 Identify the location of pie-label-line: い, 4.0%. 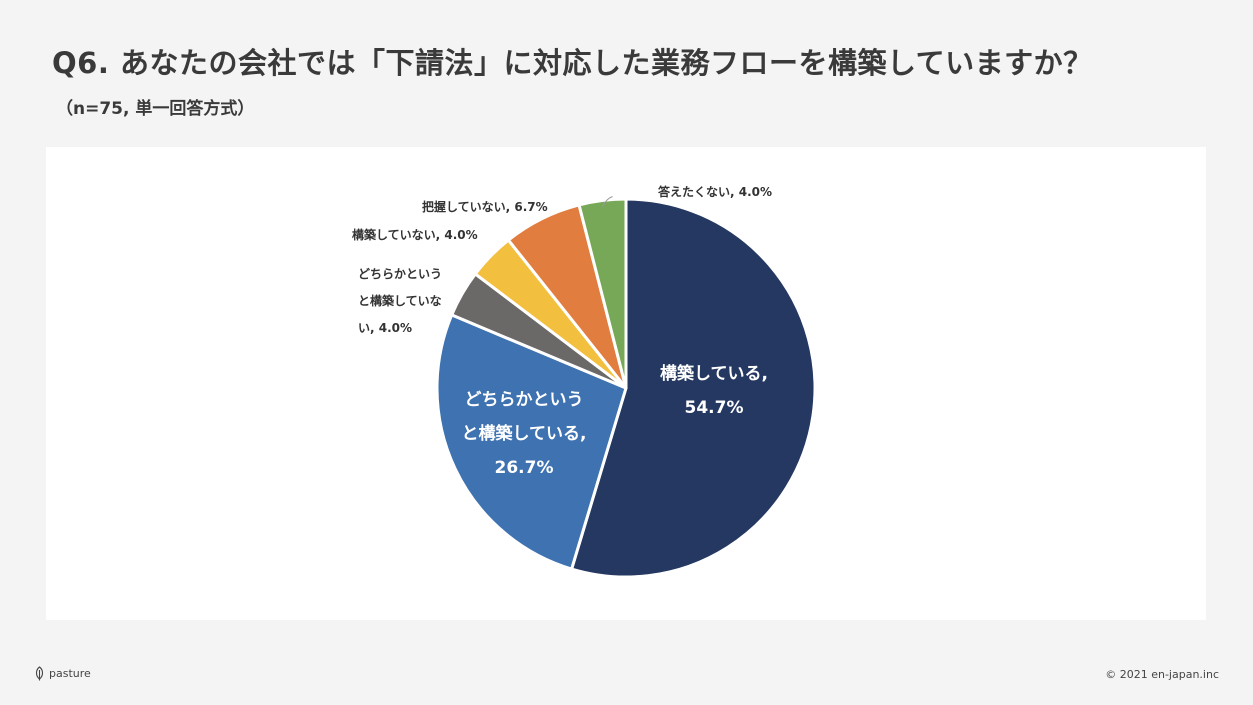
(385, 328).